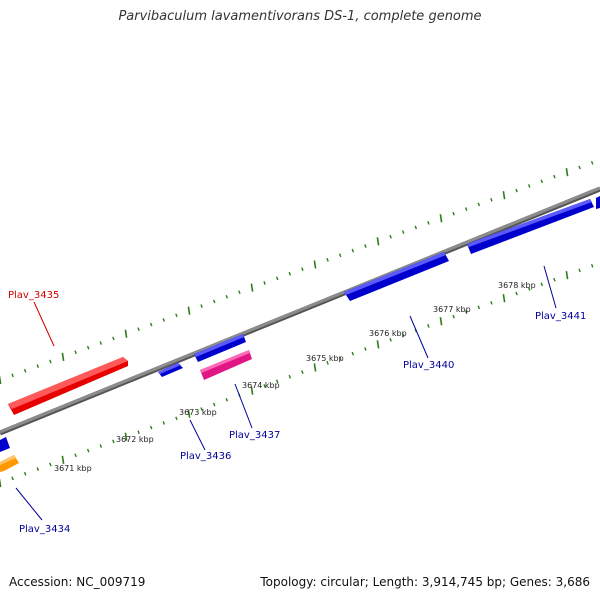 The image size is (600, 600). I want to click on scale-label-3678: 3678 kbp, so click(517, 285).